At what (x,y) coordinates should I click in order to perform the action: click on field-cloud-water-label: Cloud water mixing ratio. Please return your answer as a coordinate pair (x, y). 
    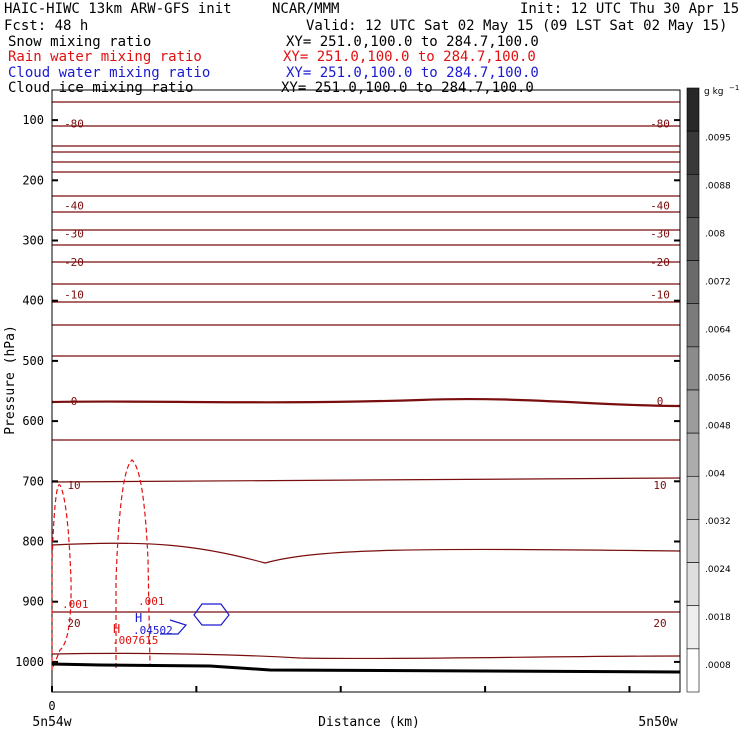
    Looking at the image, I should click on (109, 73).